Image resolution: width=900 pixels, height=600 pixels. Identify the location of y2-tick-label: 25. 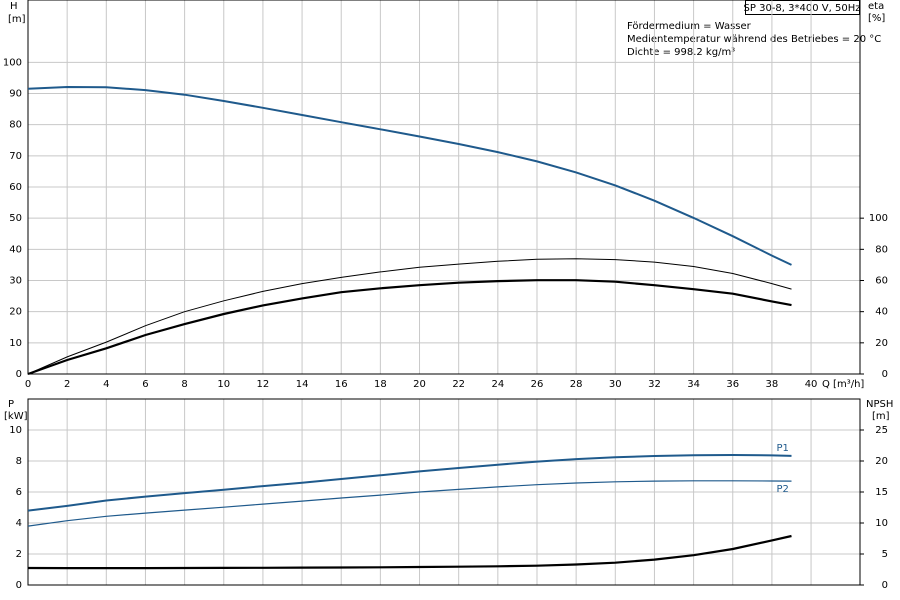
(881, 430).